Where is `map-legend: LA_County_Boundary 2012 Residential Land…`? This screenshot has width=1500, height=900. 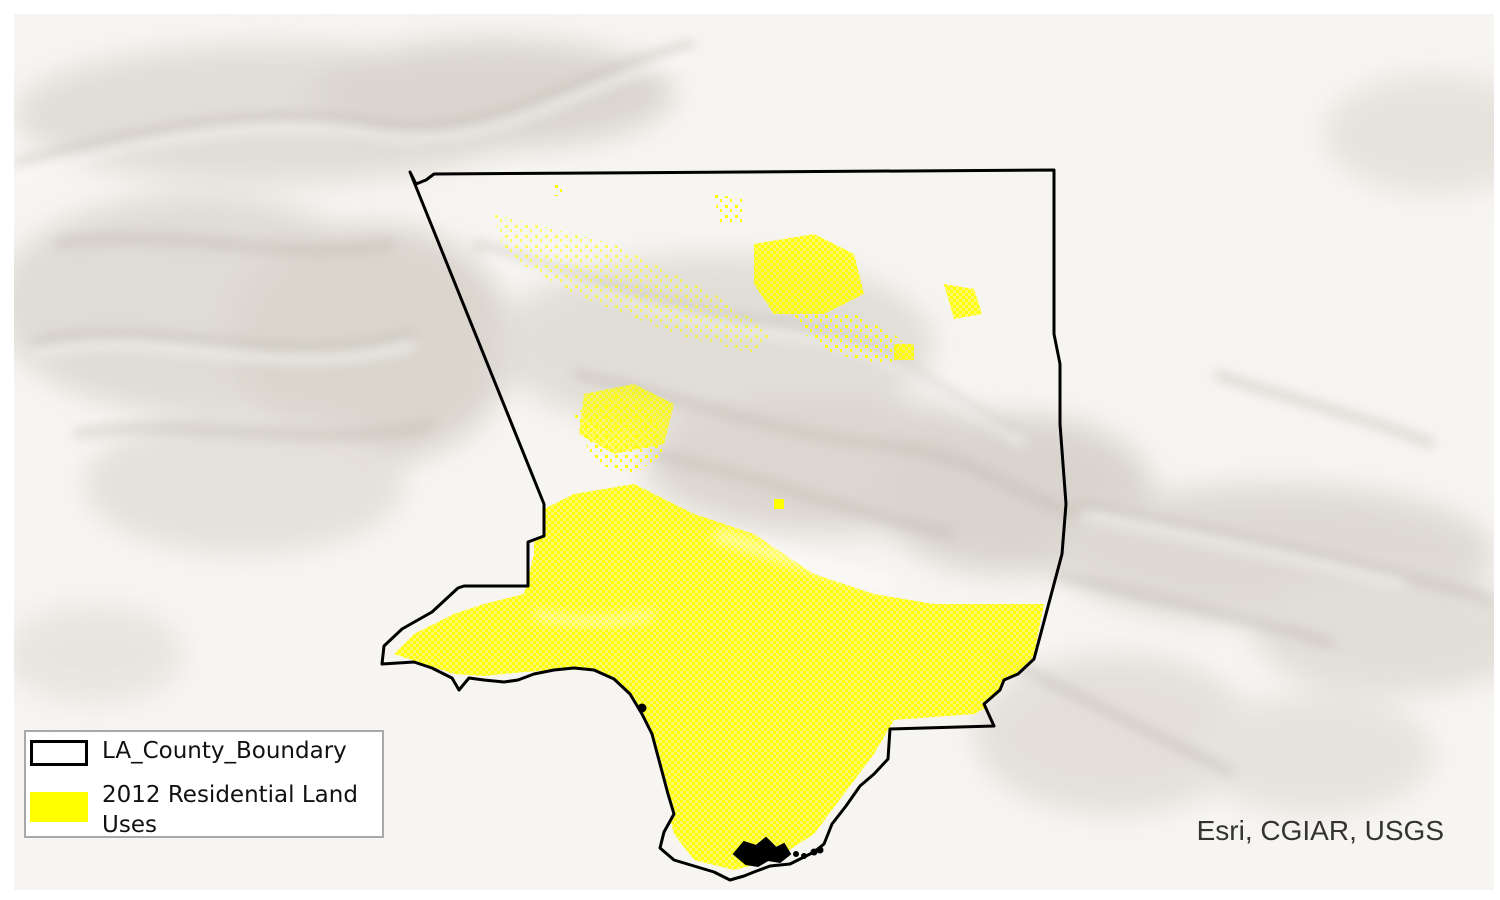 map-legend: LA_County_Boundary 2012 Residential Land… is located at coordinates (204, 784).